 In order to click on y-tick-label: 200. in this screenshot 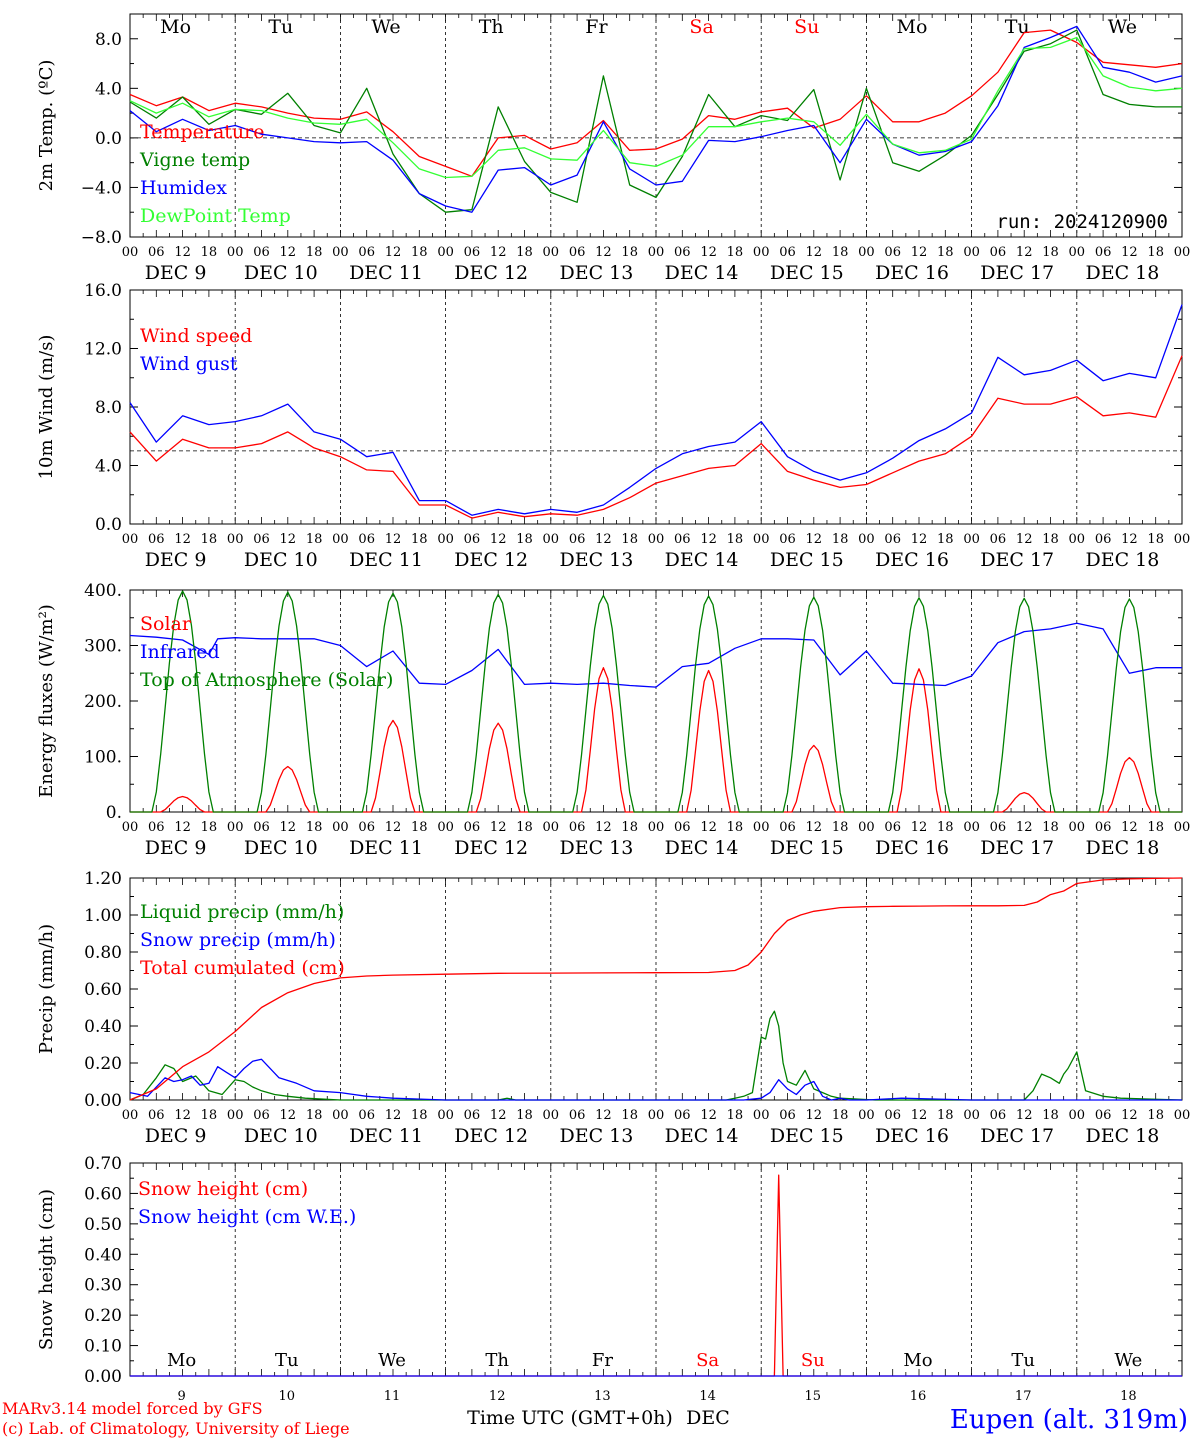, I will do `click(103, 702)`.